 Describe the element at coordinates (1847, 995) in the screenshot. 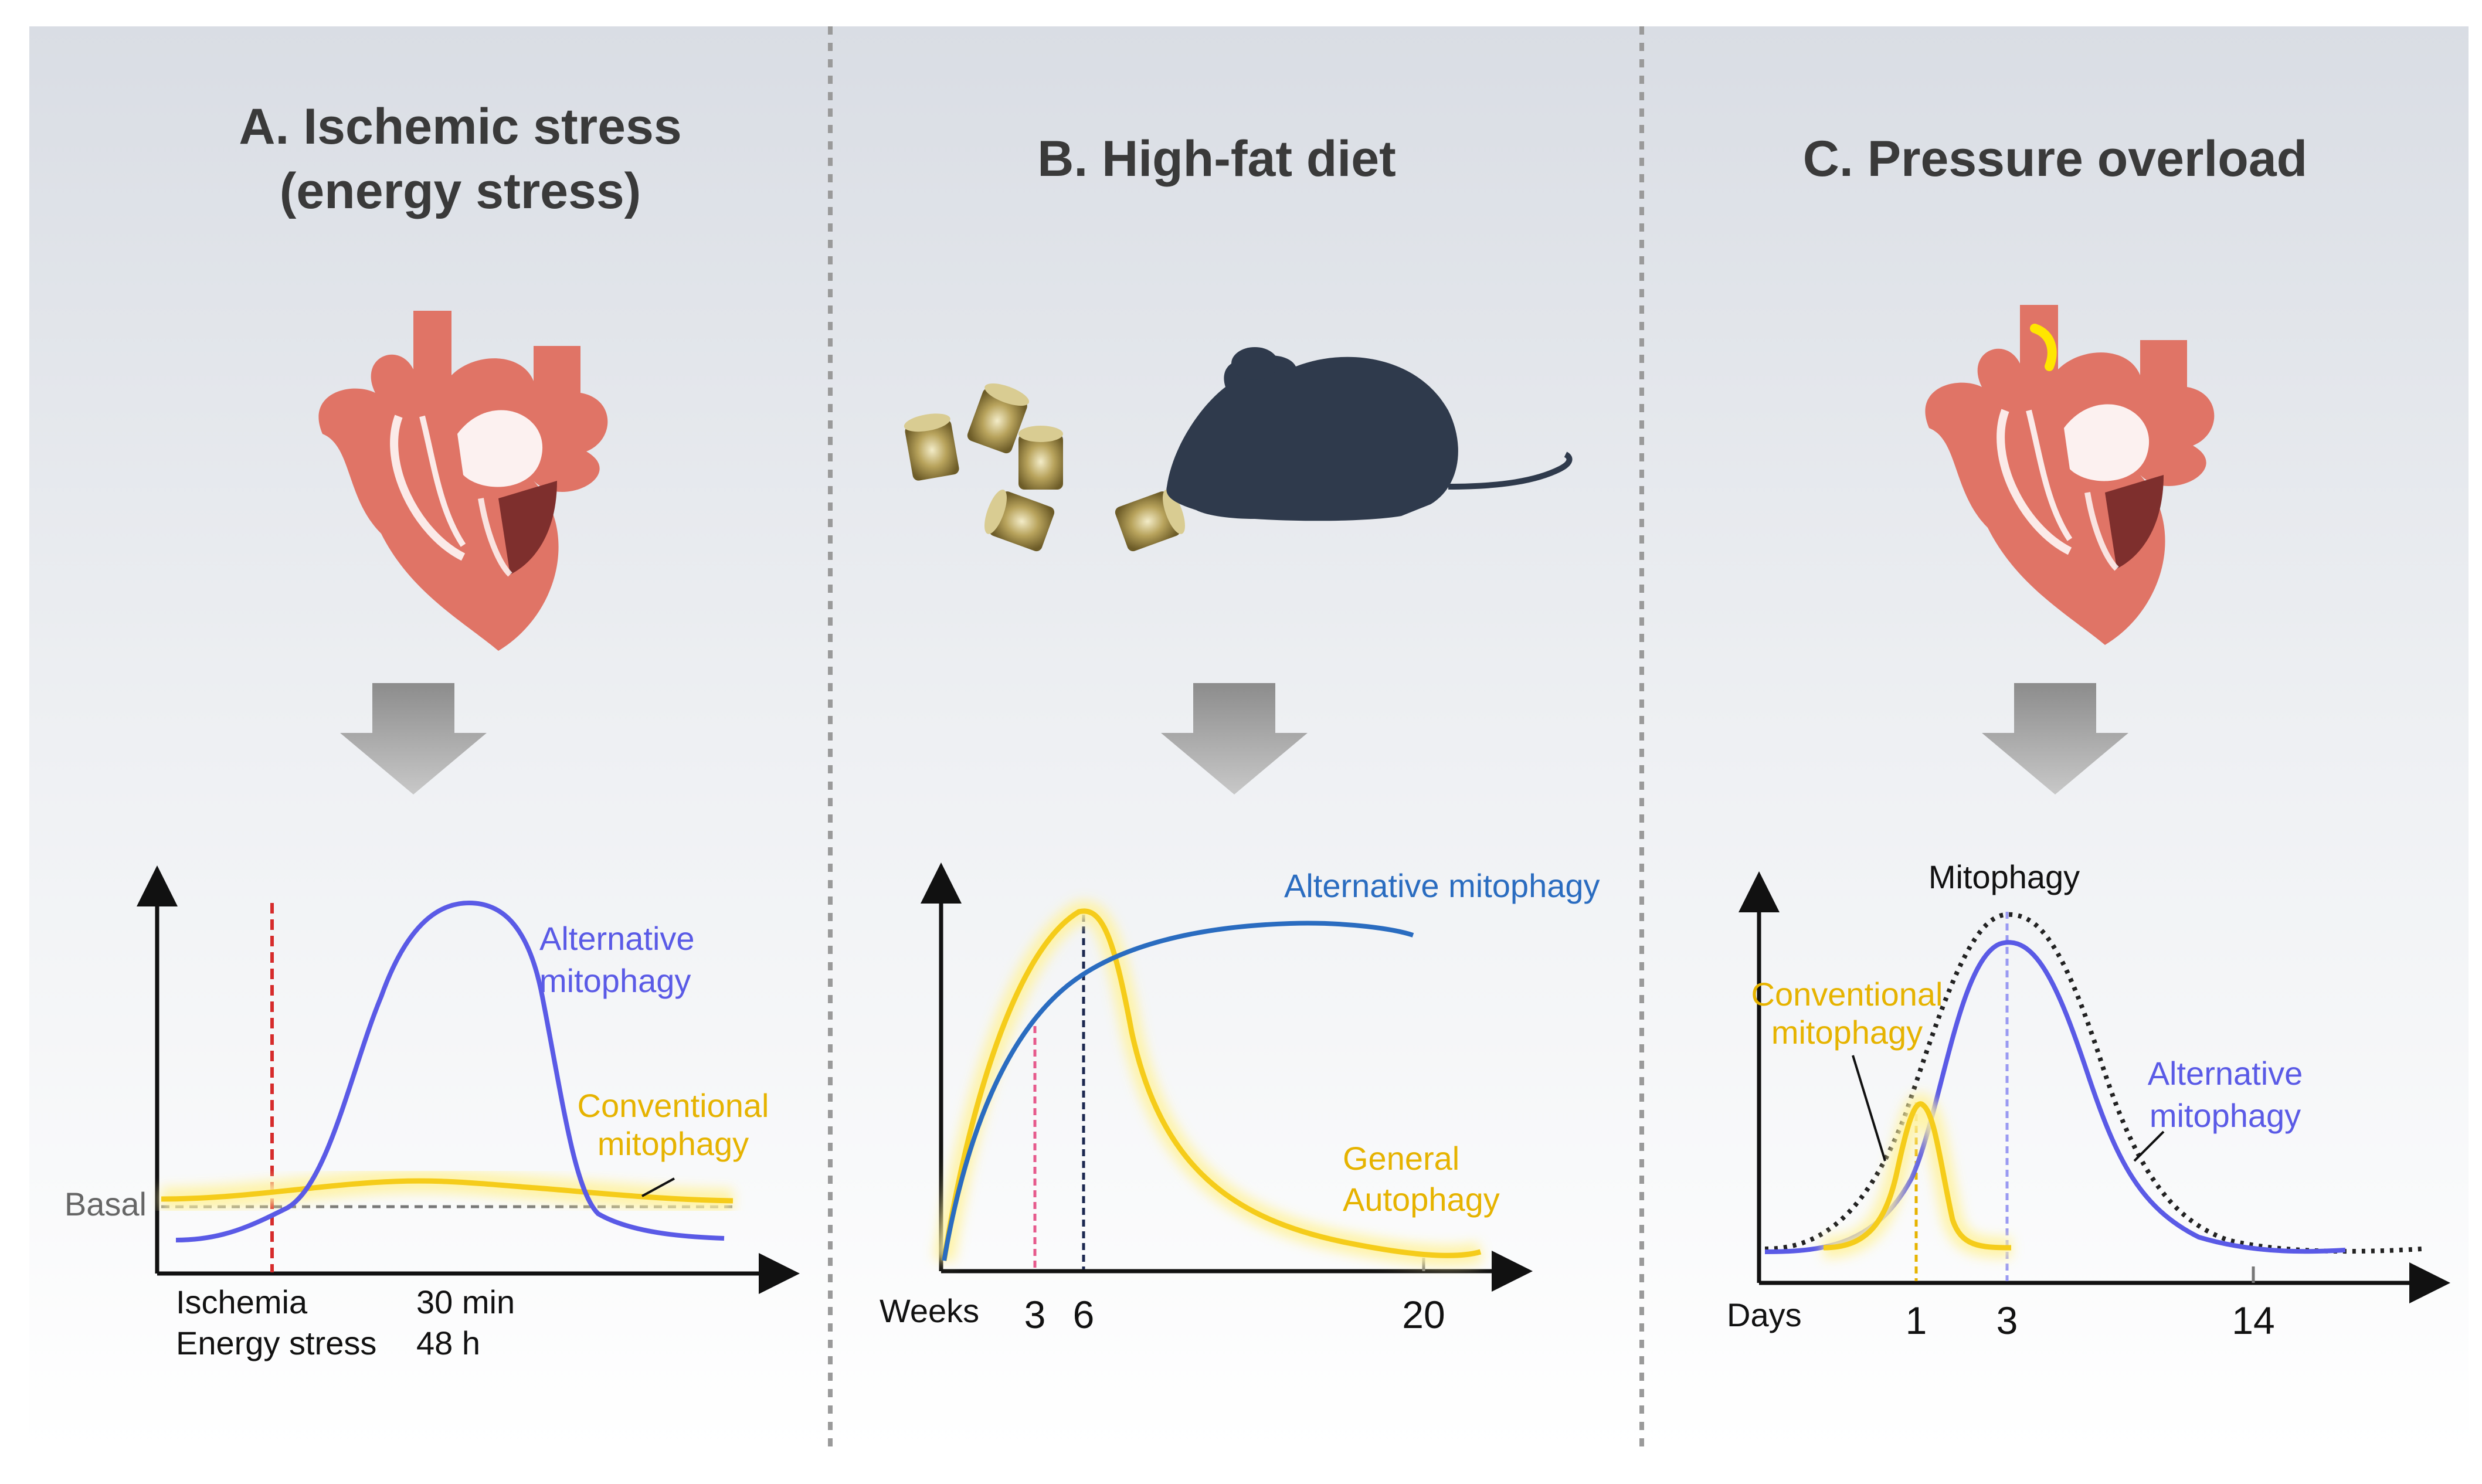

I see `graph-c-conv-label-line1: Conventional` at that location.